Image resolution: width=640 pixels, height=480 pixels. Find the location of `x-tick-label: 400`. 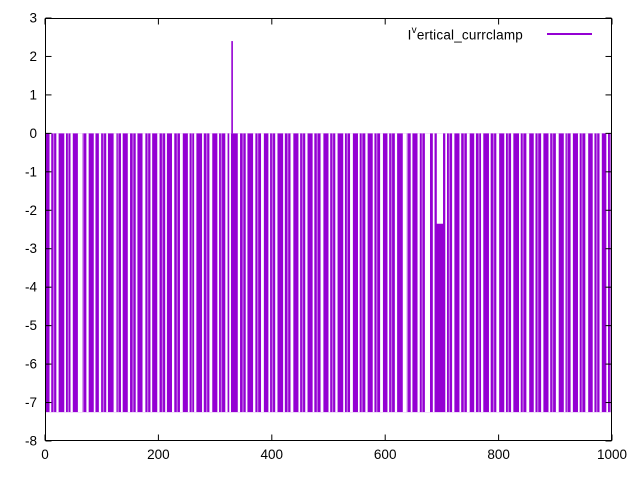

x-tick-label: 400 is located at coordinates (272, 454).